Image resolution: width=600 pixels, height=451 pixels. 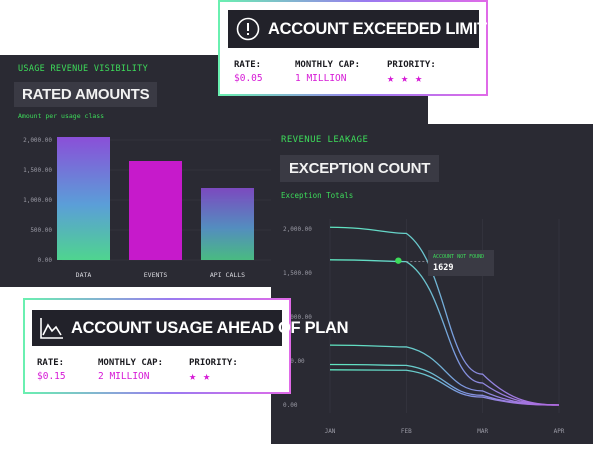 What do you see at coordinates (459, 257) in the screenshot?
I see `tooltip-label: ACCOUNT NOT FOUND` at bounding box center [459, 257].